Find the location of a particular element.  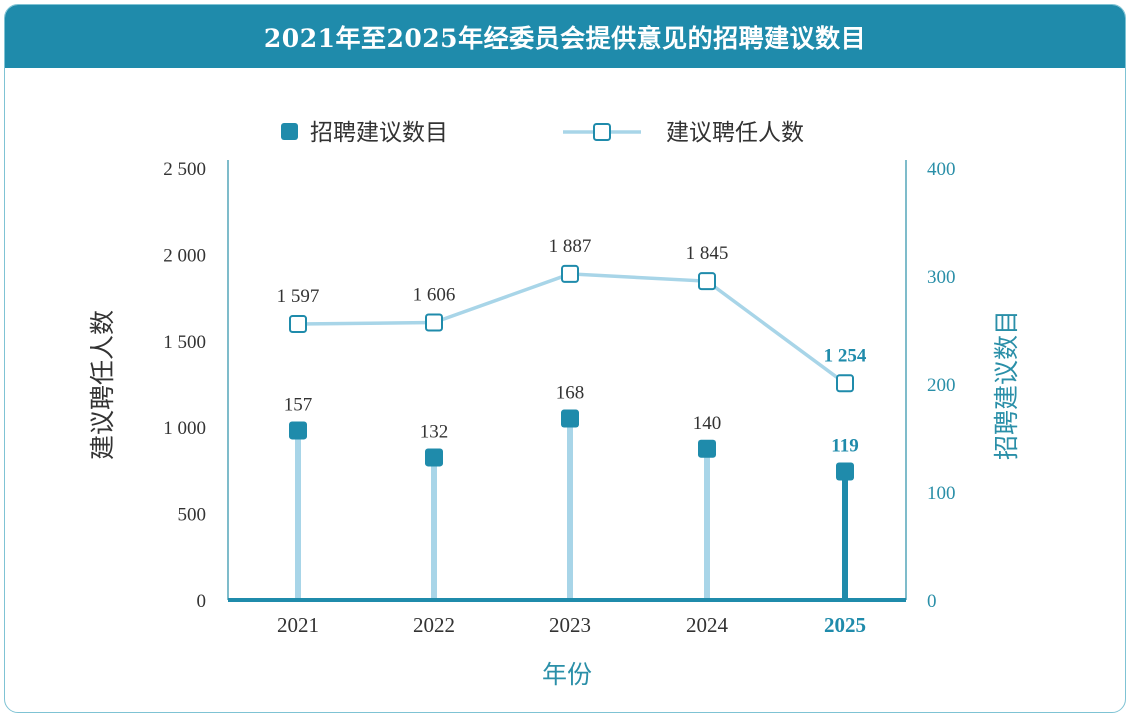

line-data-label: 1 597 is located at coordinates (298, 296).